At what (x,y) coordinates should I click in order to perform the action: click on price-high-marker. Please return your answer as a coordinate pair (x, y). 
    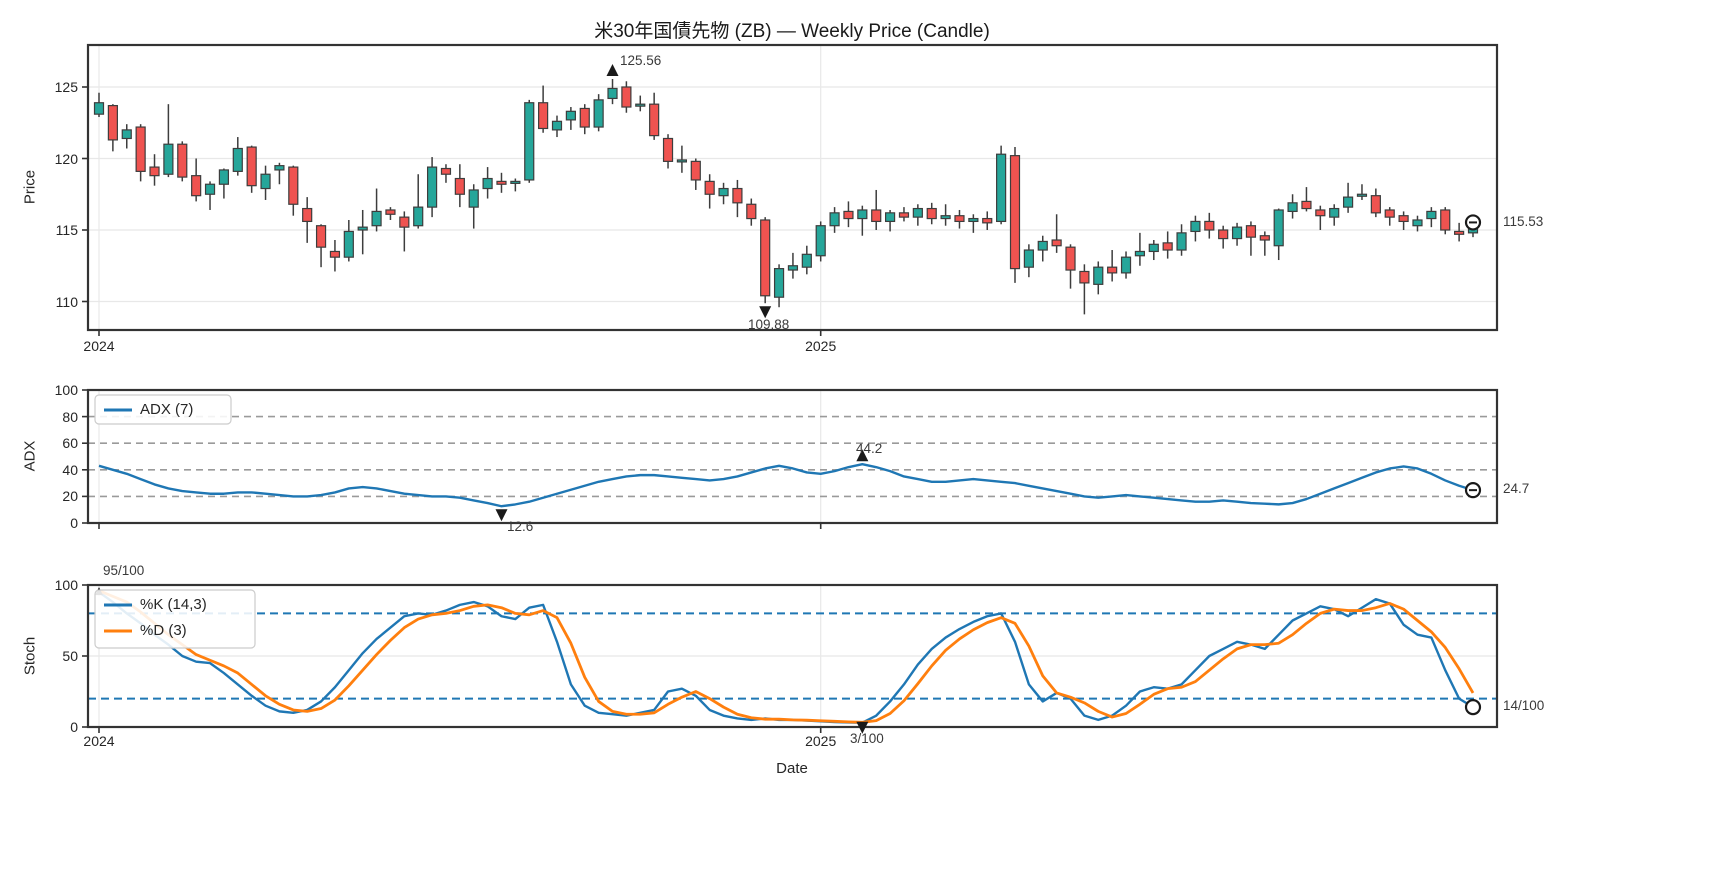
    Looking at the image, I should click on (612, 69).